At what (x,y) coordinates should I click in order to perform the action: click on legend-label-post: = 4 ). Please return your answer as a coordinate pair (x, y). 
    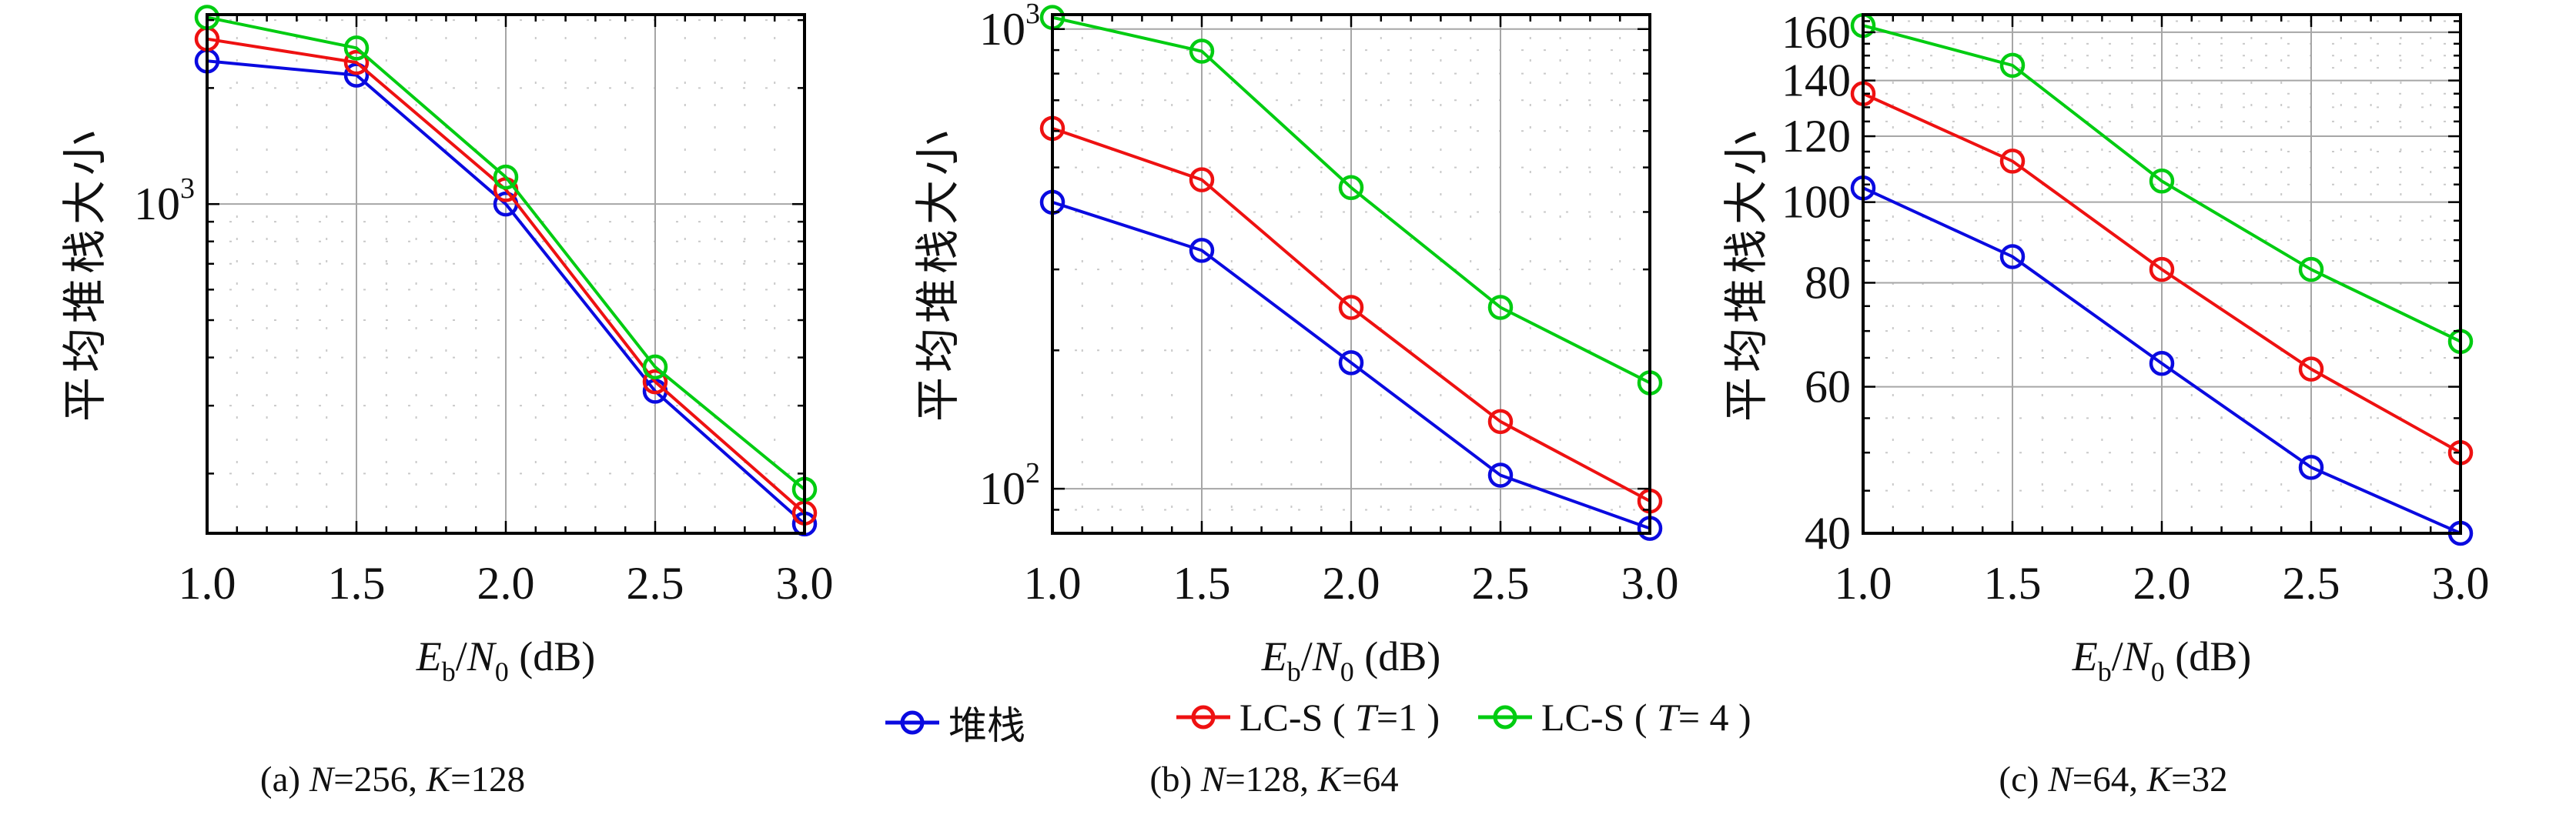
    Looking at the image, I should click on (1715, 717).